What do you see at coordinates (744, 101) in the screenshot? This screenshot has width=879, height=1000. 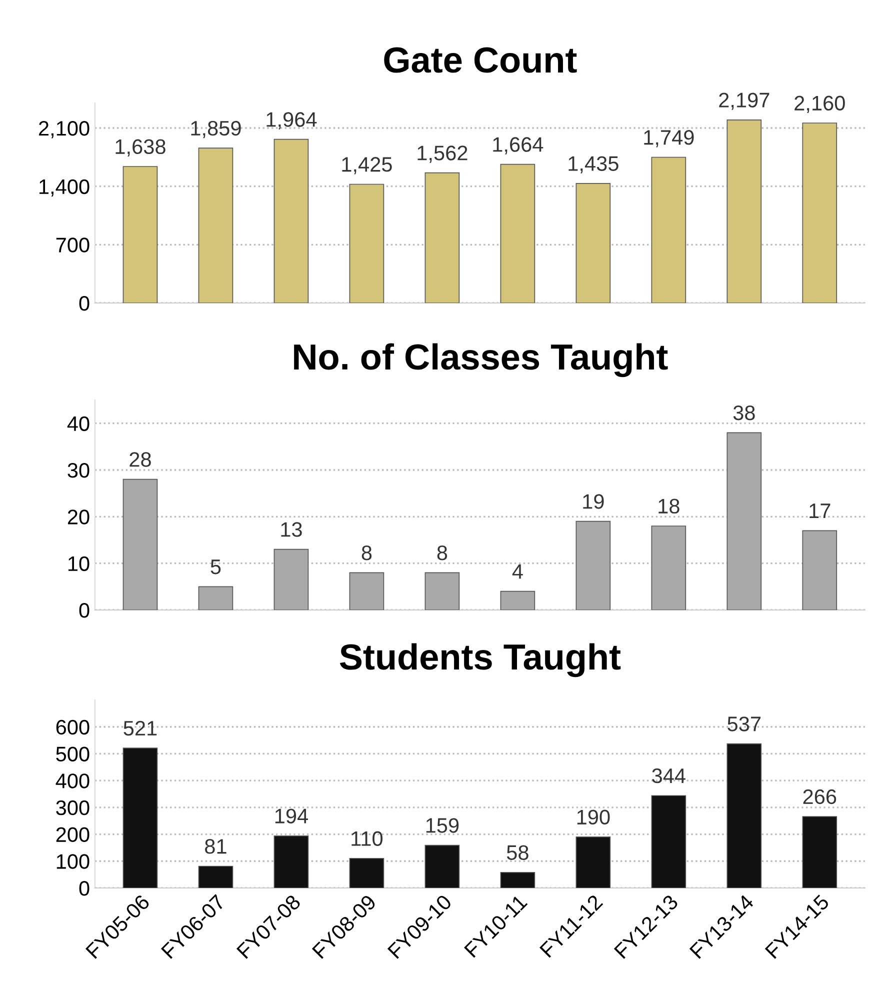 I see `data-label: 2,197` at bounding box center [744, 101].